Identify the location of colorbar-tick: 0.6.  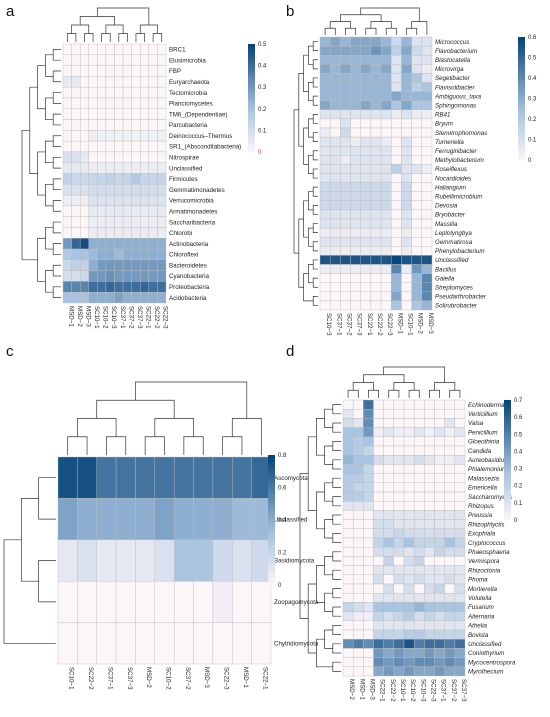
(532, 38).